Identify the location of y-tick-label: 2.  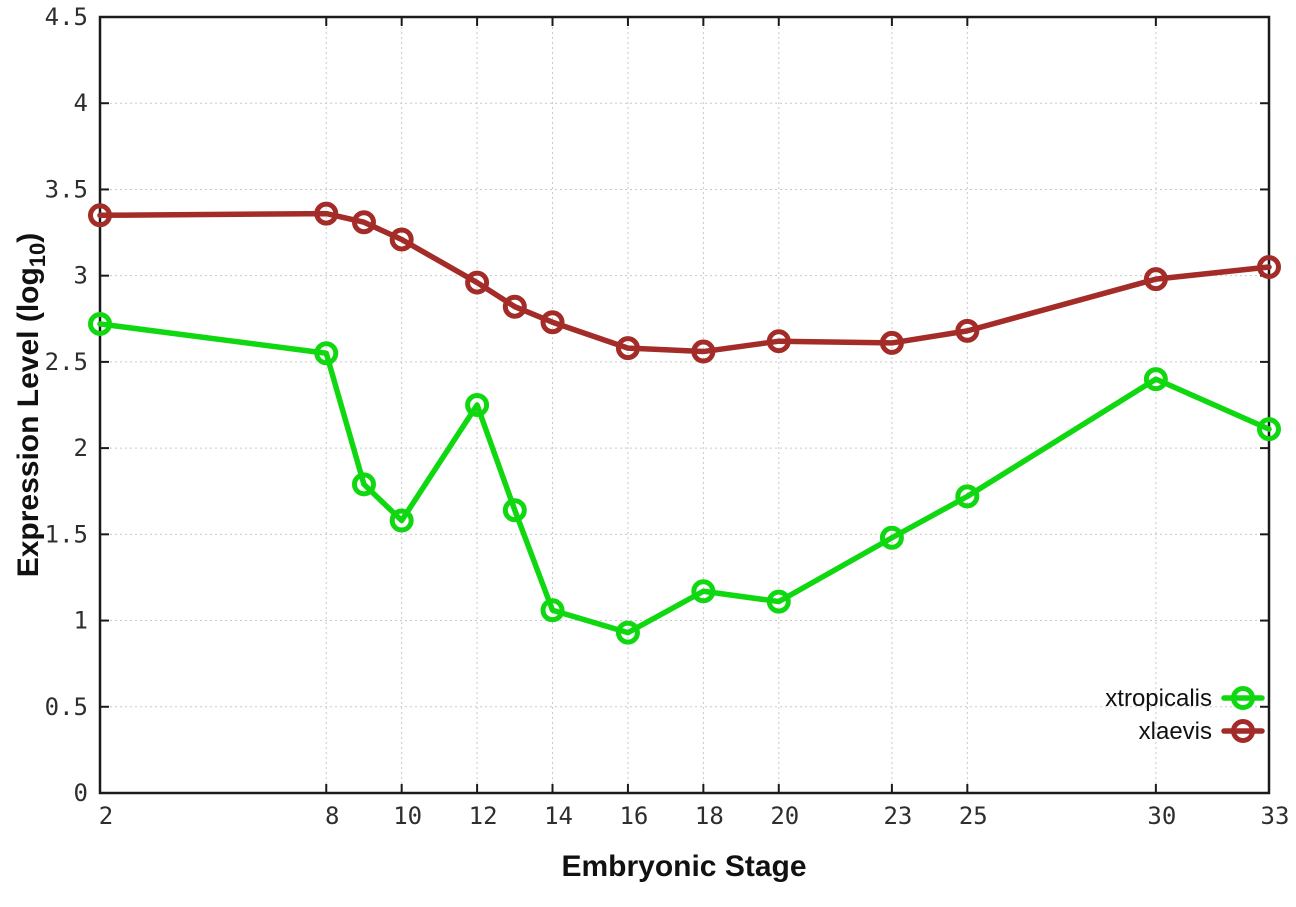
(81, 448).